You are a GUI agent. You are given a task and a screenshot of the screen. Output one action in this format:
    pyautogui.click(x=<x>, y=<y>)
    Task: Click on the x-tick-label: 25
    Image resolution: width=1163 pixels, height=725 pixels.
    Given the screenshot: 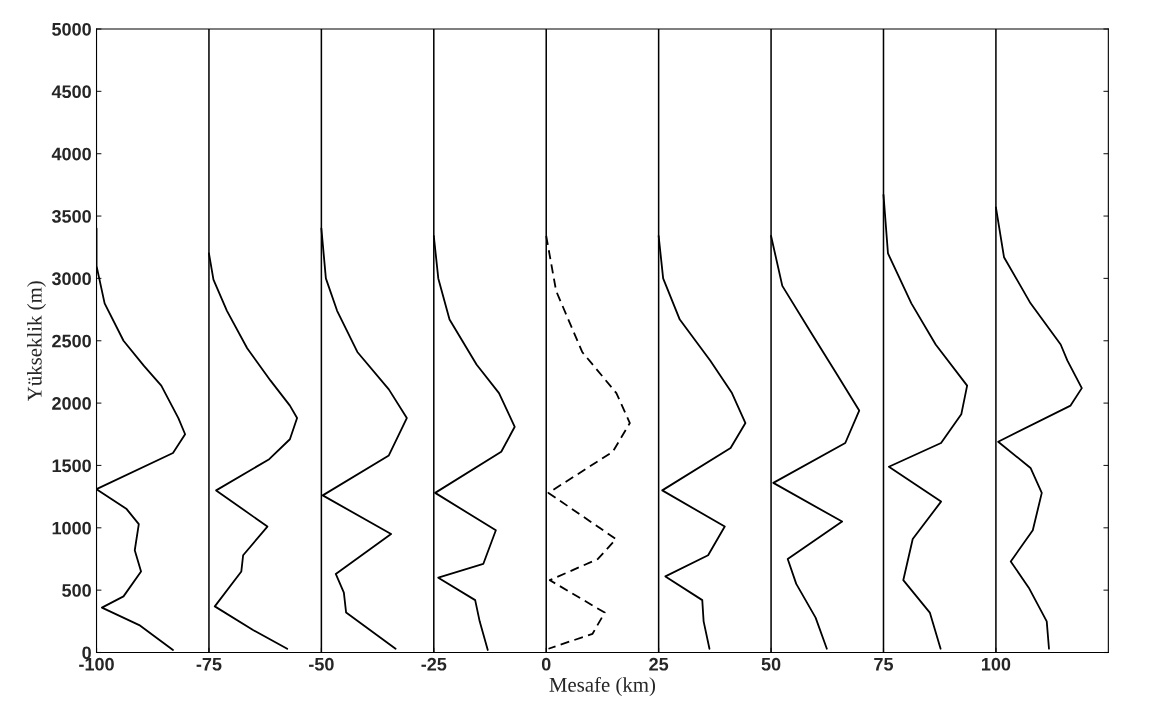 What is the action you would take?
    pyautogui.click(x=659, y=664)
    